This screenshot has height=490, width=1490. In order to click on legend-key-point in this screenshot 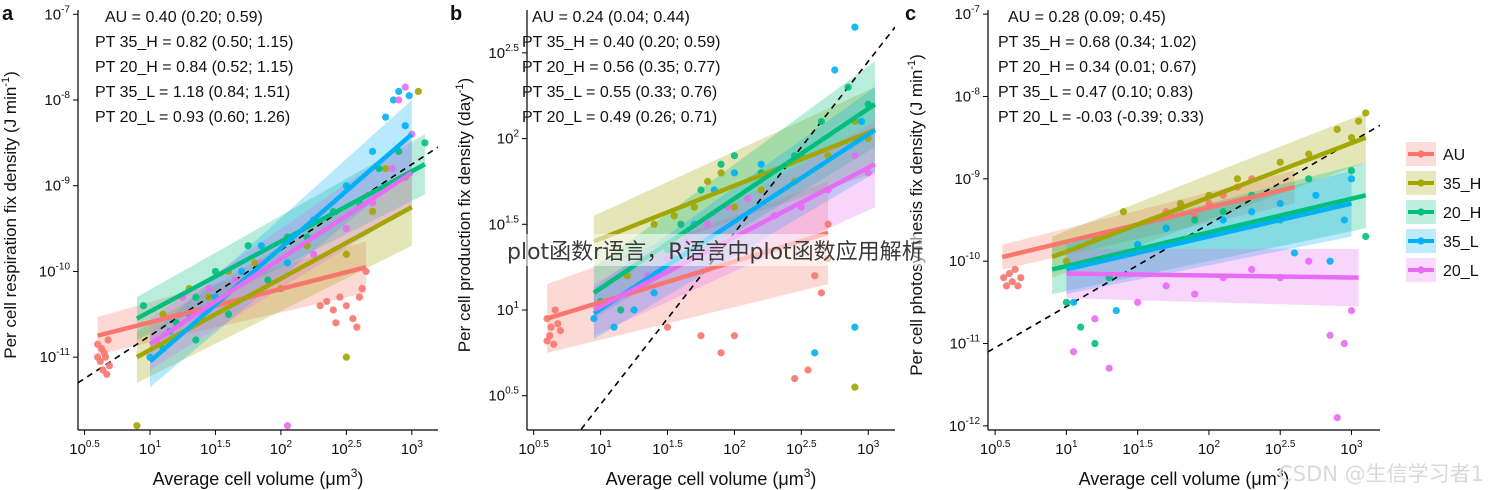, I will do `click(1421, 154)`.